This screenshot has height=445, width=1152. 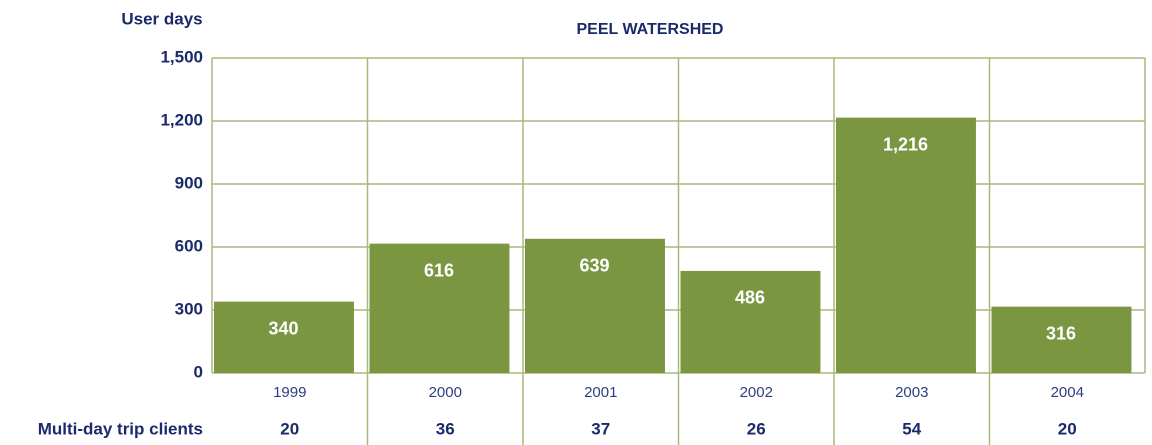 What do you see at coordinates (445, 428) in the screenshot?
I see `clients-value: 36` at bounding box center [445, 428].